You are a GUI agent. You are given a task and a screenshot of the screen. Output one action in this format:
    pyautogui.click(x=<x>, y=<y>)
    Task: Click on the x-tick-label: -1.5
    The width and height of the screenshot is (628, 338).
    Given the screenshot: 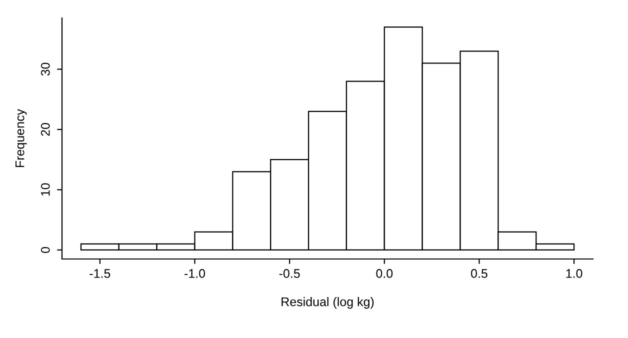 What is the action you would take?
    pyautogui.click(x=100, y=273)
    